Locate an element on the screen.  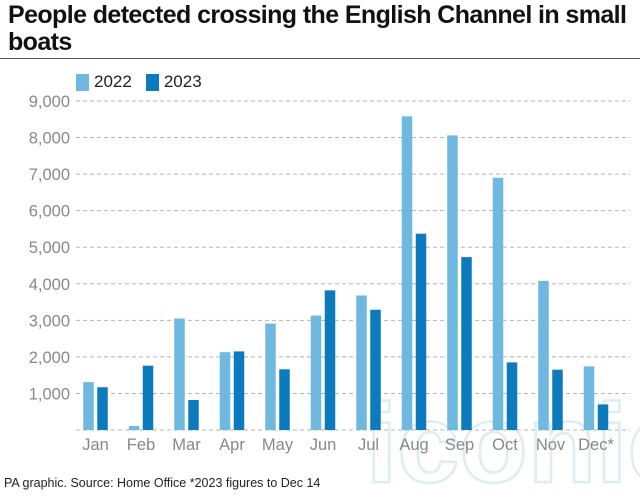
bar-2022-apr is located at coordinates (225, 391).